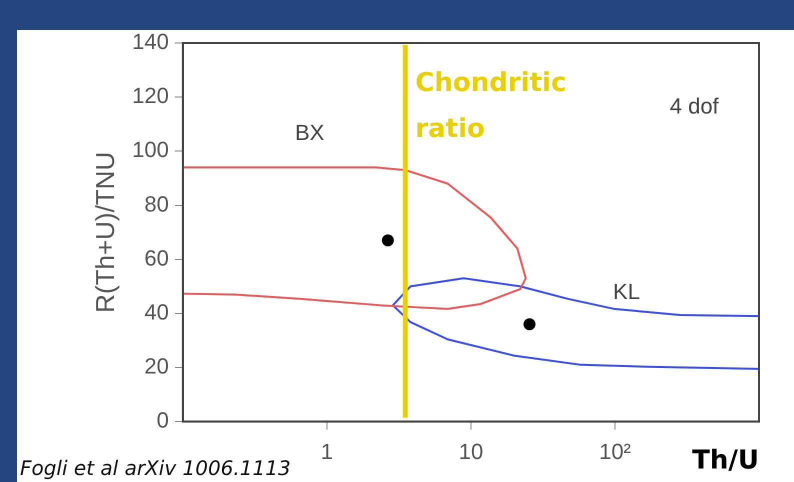 The image size is (794, 482). What do you see at coordinates (150, 95) in the screenshot?
I see `y-tick-label: 120` at bounding box center [150, 95].